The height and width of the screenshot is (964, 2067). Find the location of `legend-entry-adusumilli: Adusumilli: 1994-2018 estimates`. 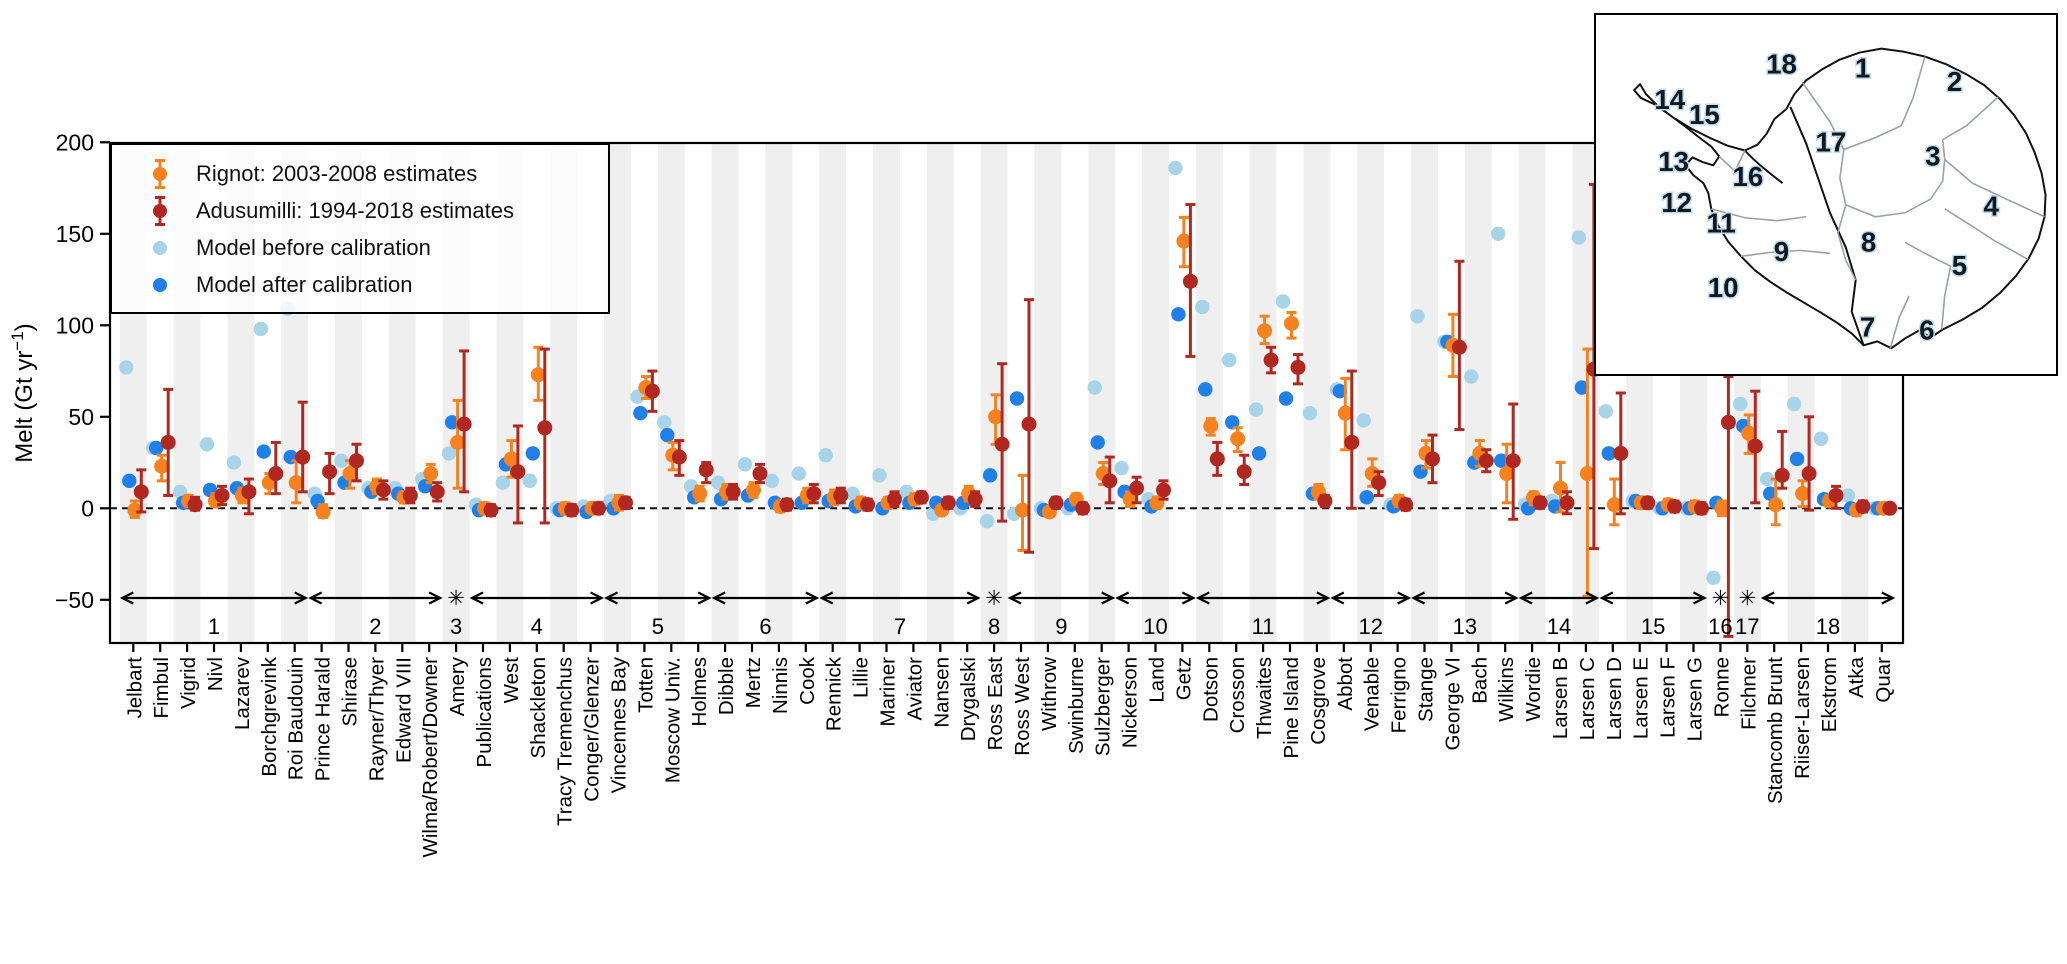

legend-entry-adusumilli: Adusumilli: 1994-2018 estimates is located at coordinates (360, 210).